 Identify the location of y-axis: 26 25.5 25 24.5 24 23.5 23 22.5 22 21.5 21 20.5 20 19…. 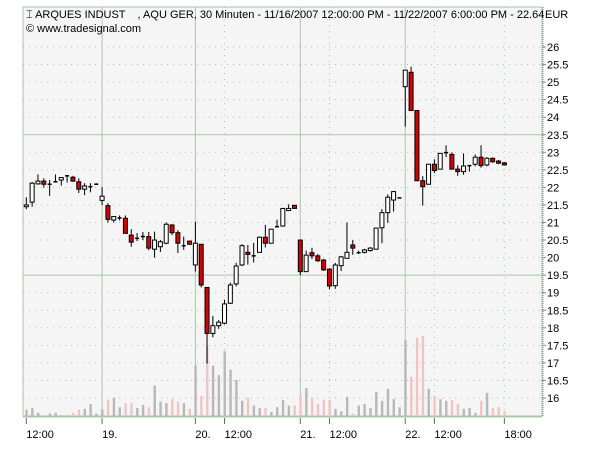
(555, 211).